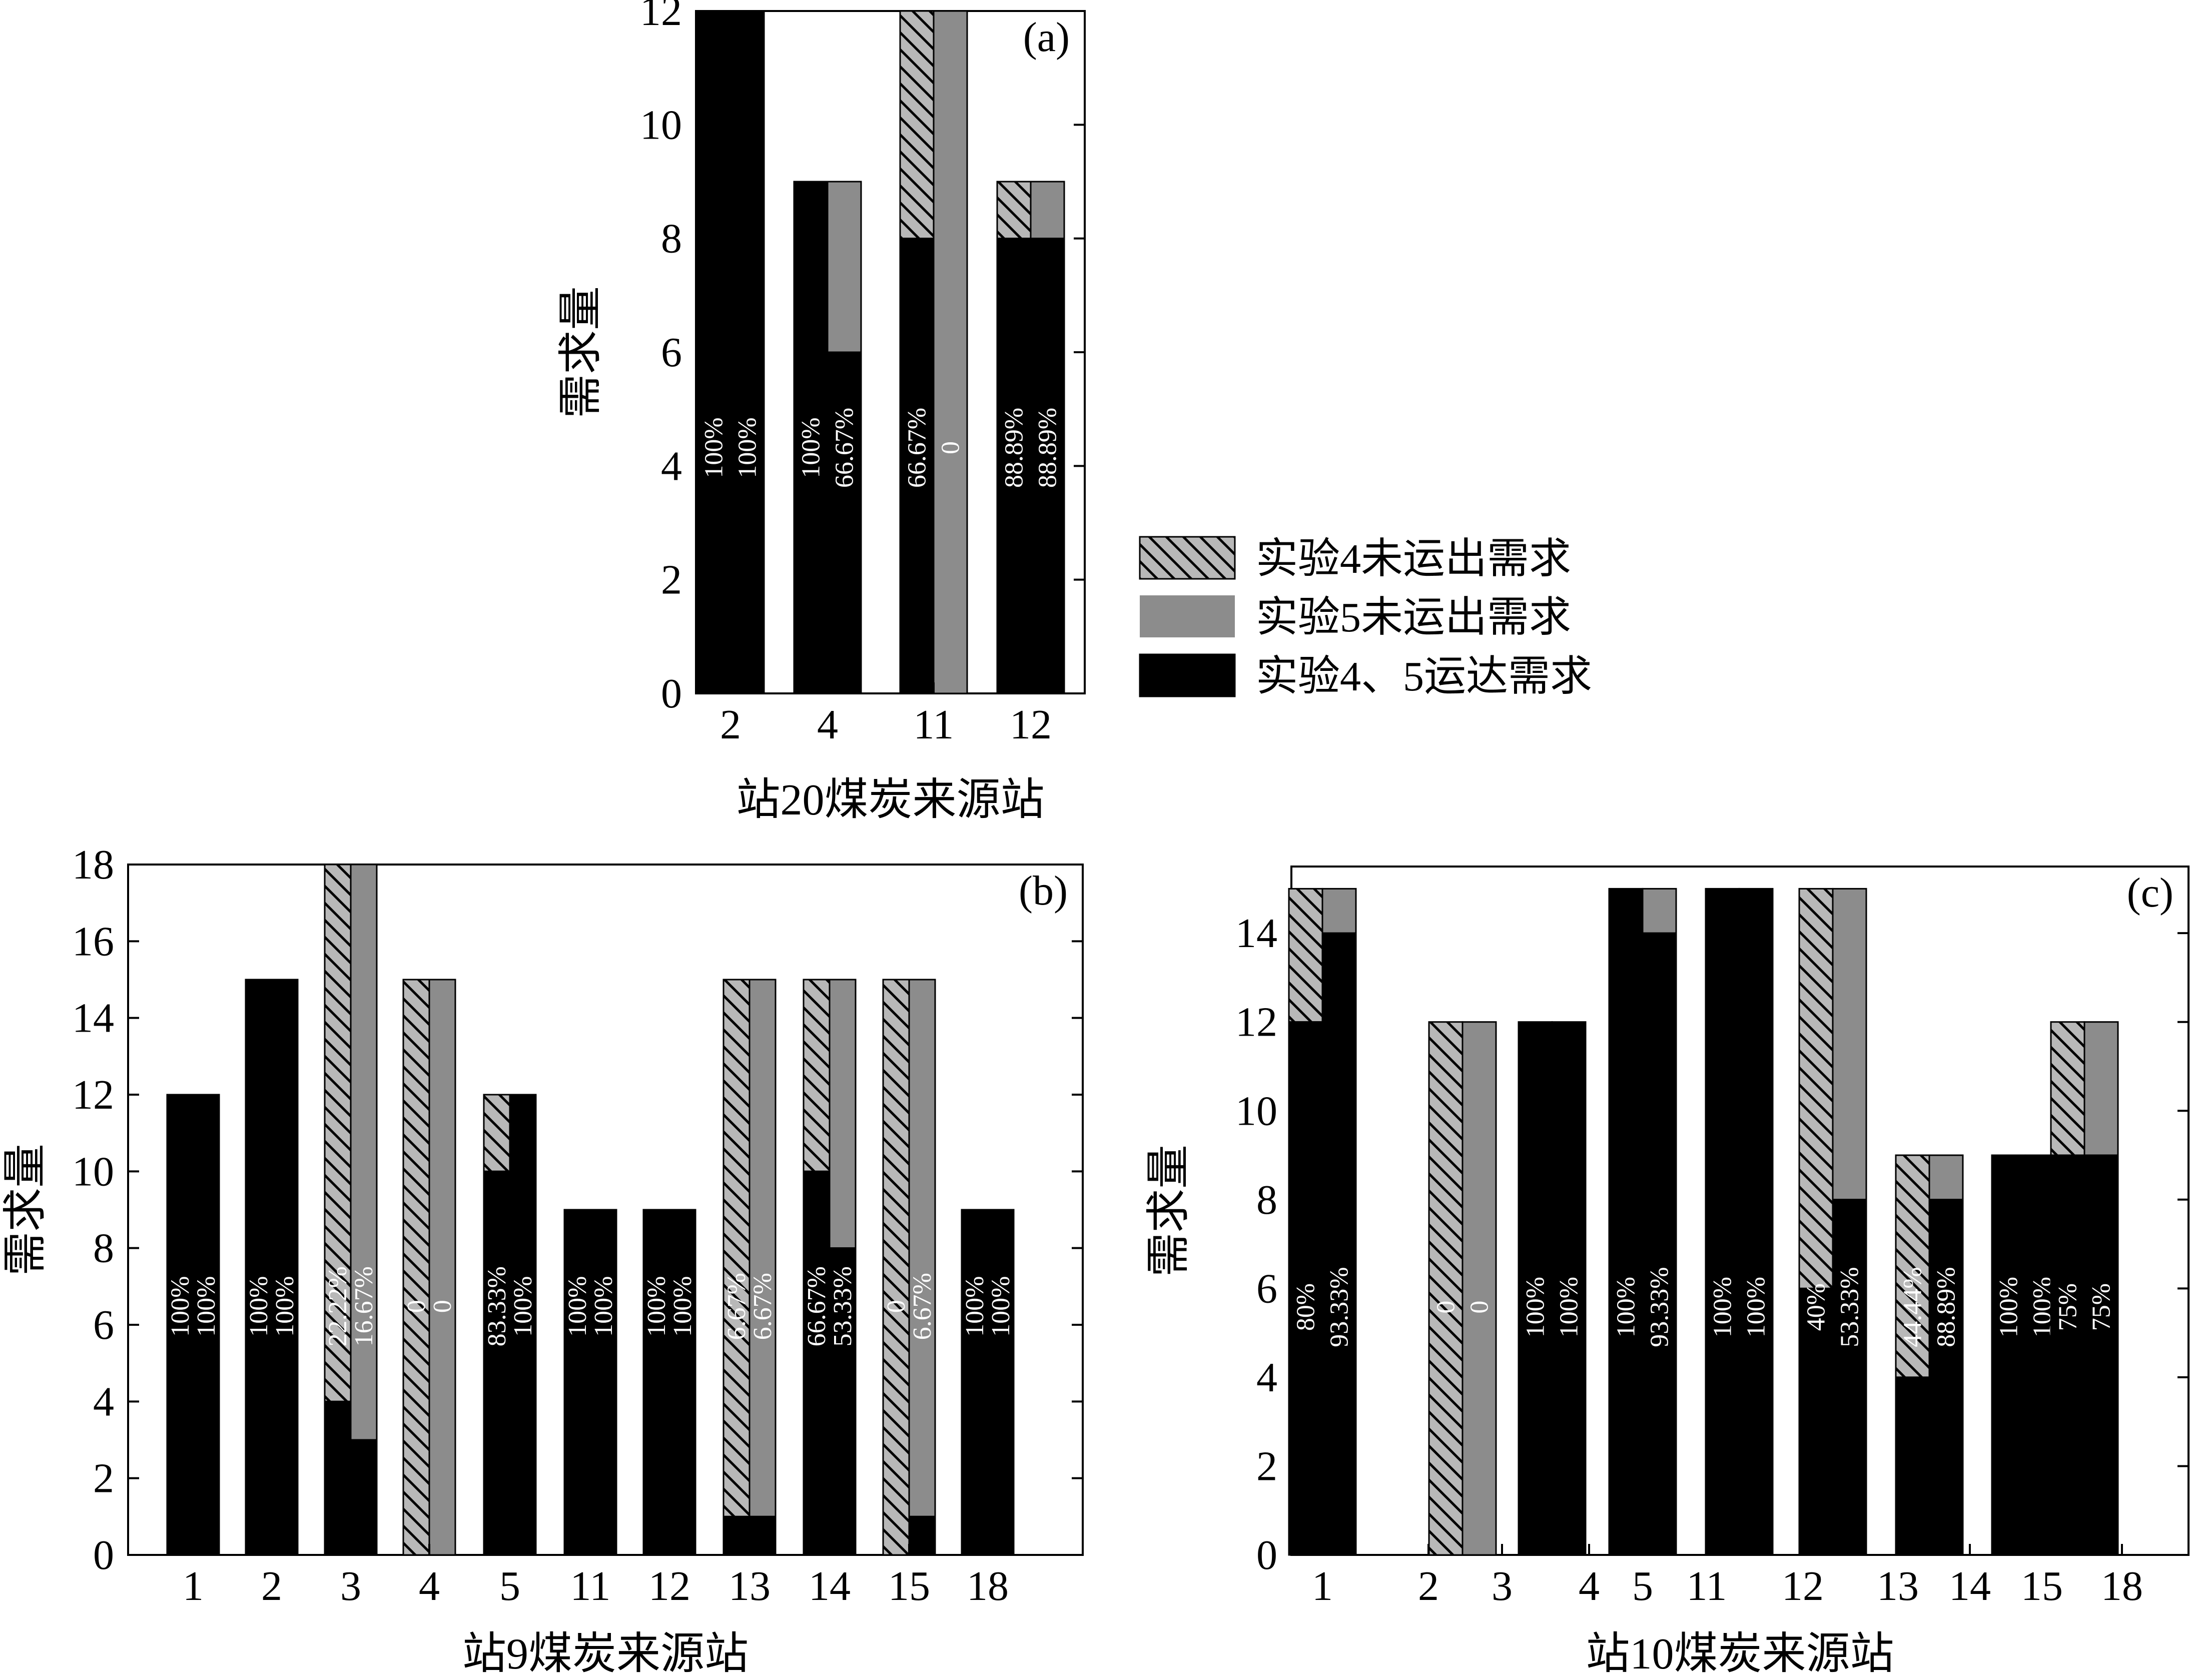  I want to click on legend-swatch-unmet4, so click(1187, 558).